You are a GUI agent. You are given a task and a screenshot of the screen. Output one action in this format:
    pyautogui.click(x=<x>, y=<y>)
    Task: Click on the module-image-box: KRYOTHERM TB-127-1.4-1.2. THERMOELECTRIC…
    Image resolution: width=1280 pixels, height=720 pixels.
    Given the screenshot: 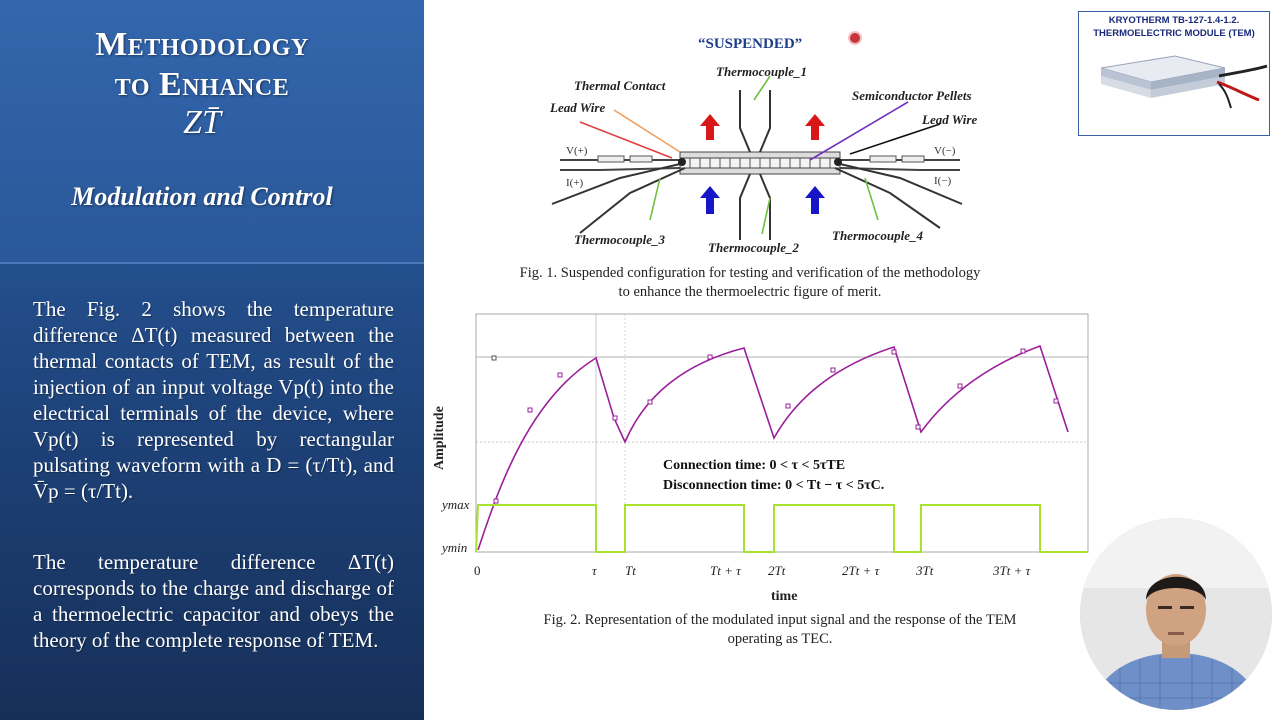 What is the action you would take?
    pyautogui.click(x=1174, y=73)
    